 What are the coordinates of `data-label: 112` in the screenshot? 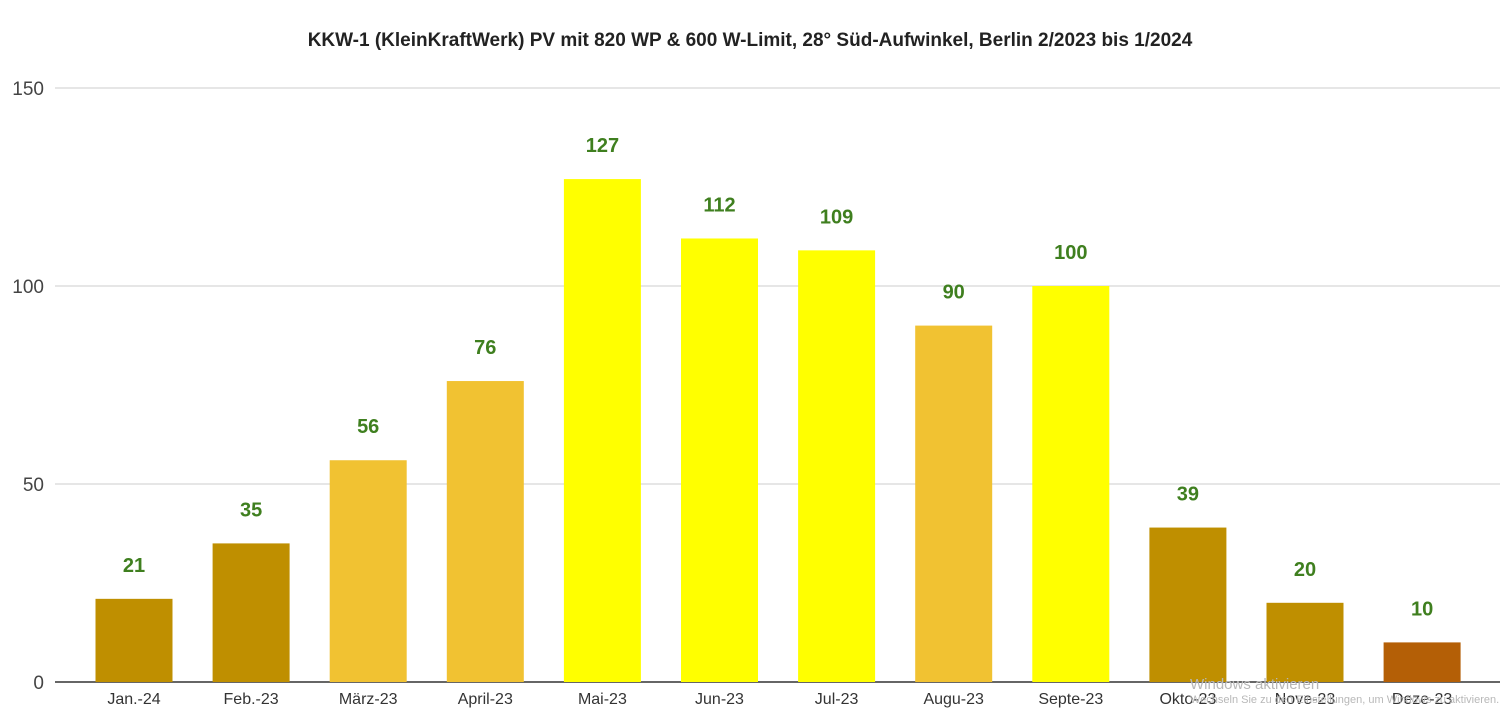 It's located at (719, 205).